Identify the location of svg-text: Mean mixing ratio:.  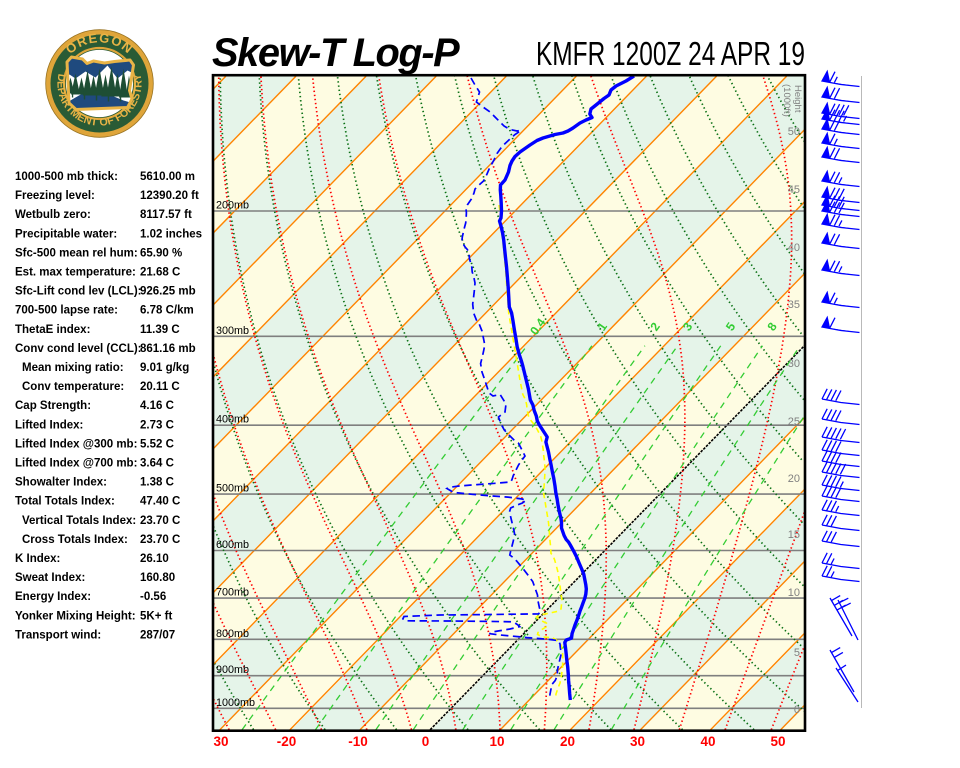
(73, 368).